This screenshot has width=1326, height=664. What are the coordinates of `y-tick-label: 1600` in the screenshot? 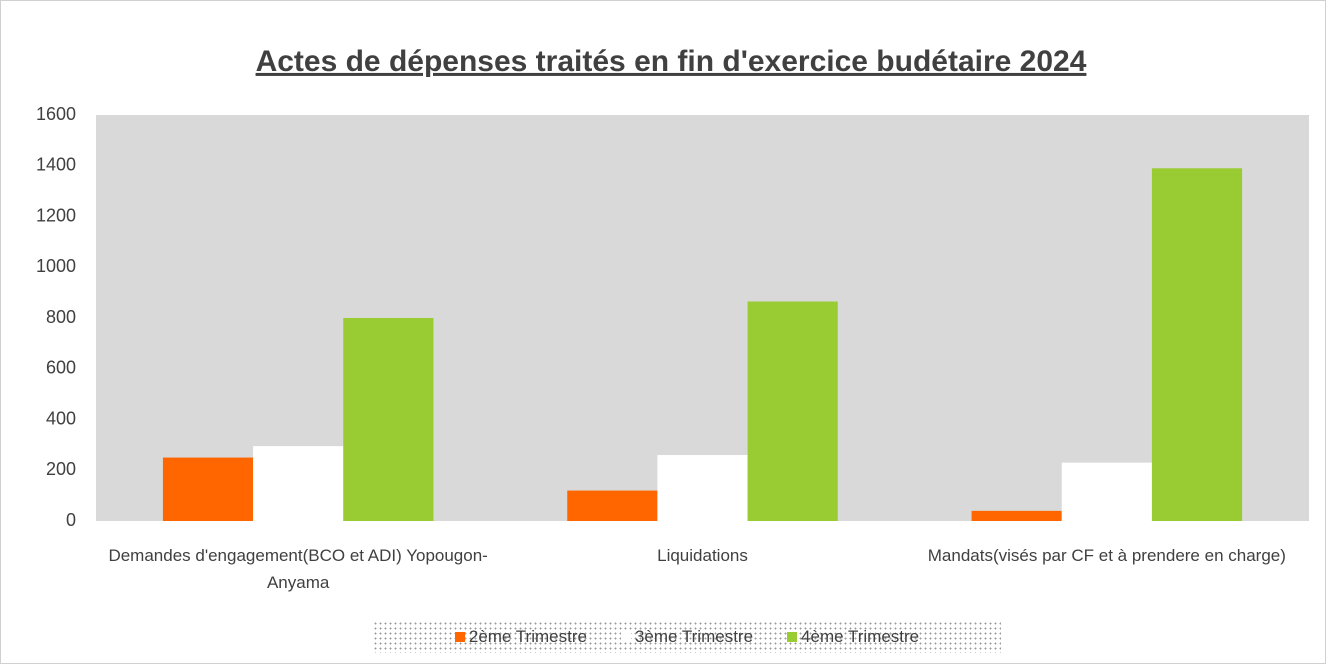 It's located at (56, 114).